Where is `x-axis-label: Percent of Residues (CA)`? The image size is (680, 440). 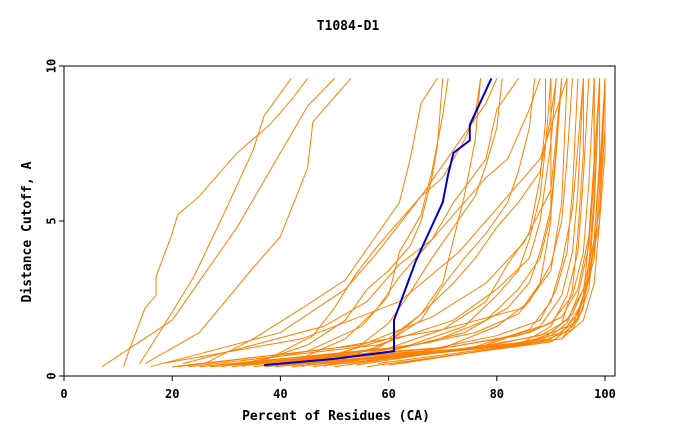 x-axis-label: Percent of Residues (CA) is located at coordinates (336, 416).